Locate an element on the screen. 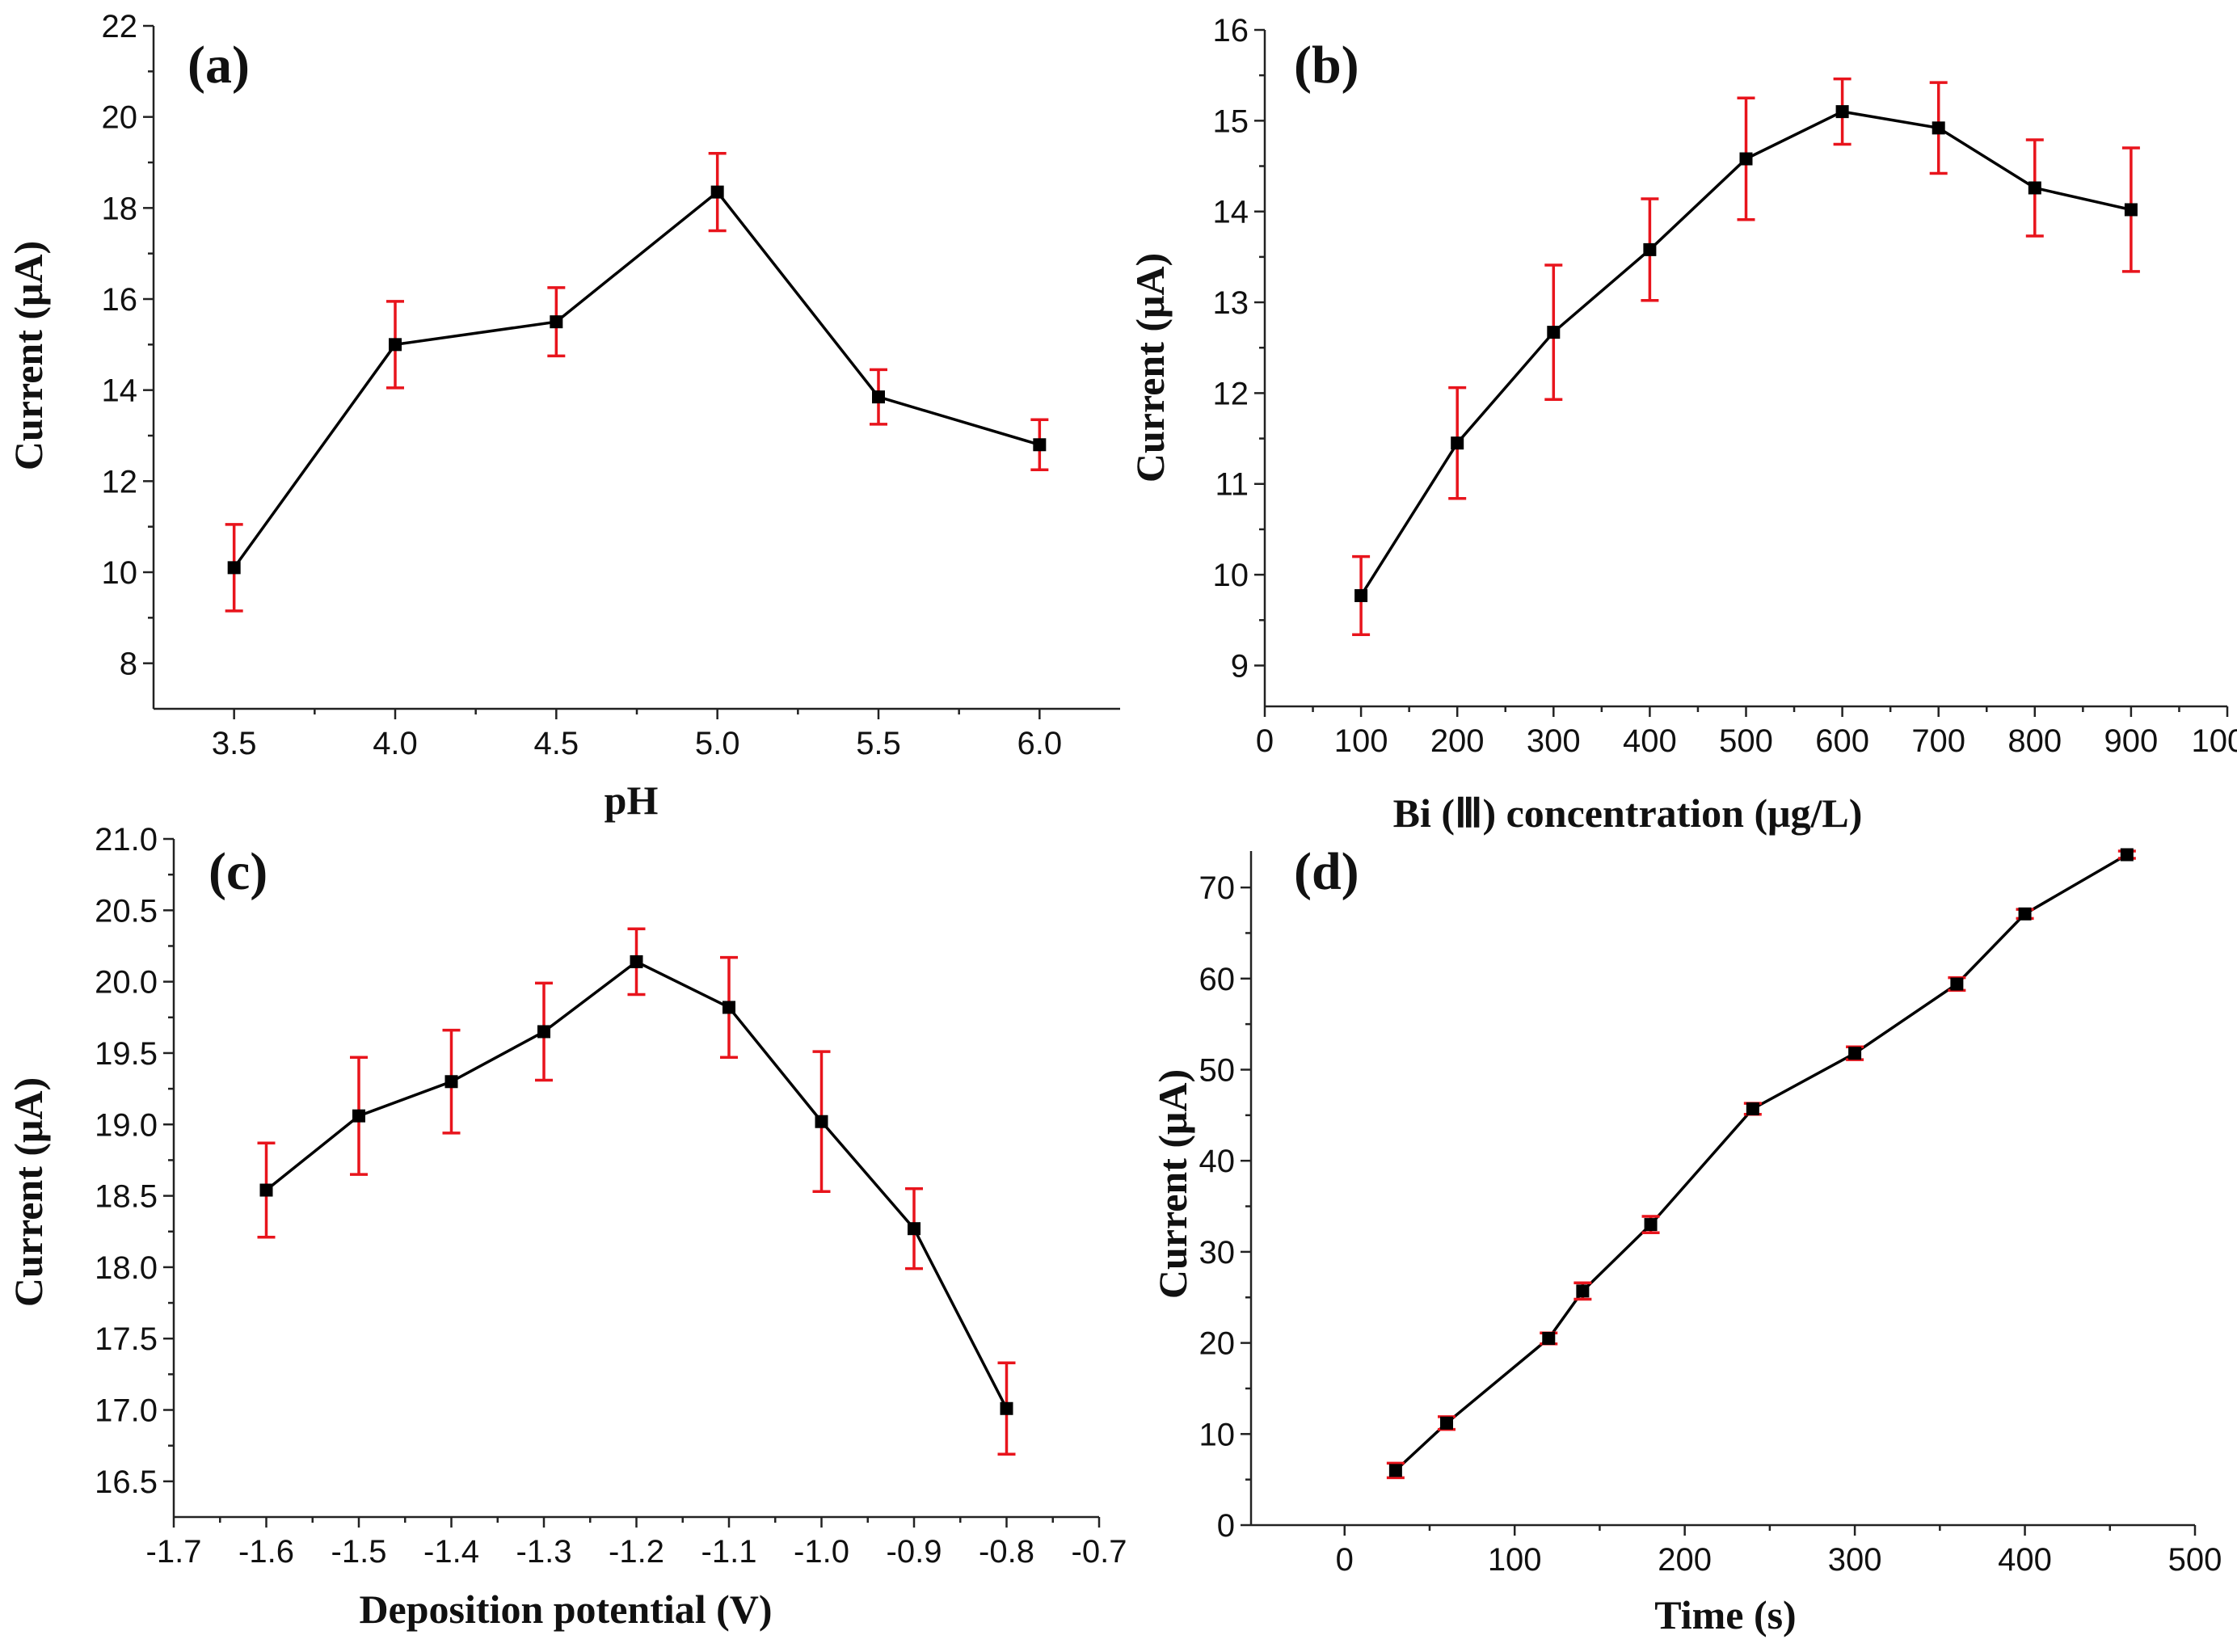 This screenshot has height=1652, width=2237. x-tick-label: 300 is located at coordinates (1855, 1560).